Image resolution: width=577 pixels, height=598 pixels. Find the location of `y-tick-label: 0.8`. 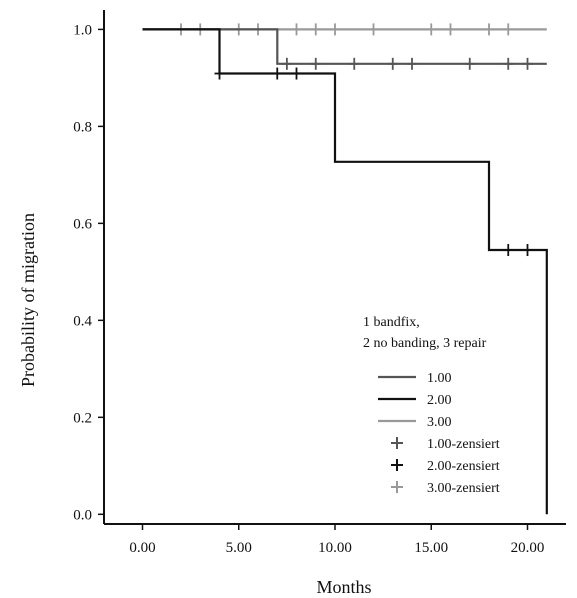

y-tick-label: 0.8 is located at coordinates (82, 127).